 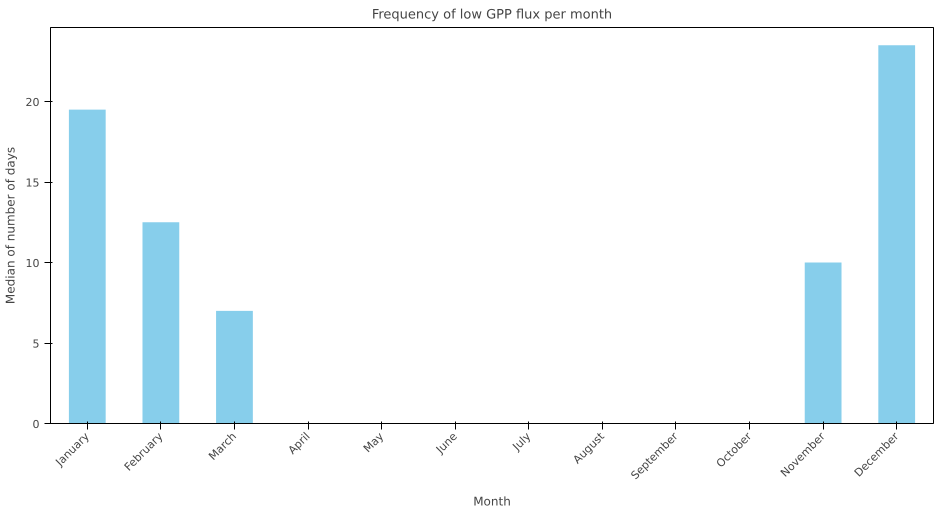 What do you see at coordinates (492, 15) in the screenshot?
I see `chart-title: Frequency of low GPP flux per month` at bounding box center [492, 15].